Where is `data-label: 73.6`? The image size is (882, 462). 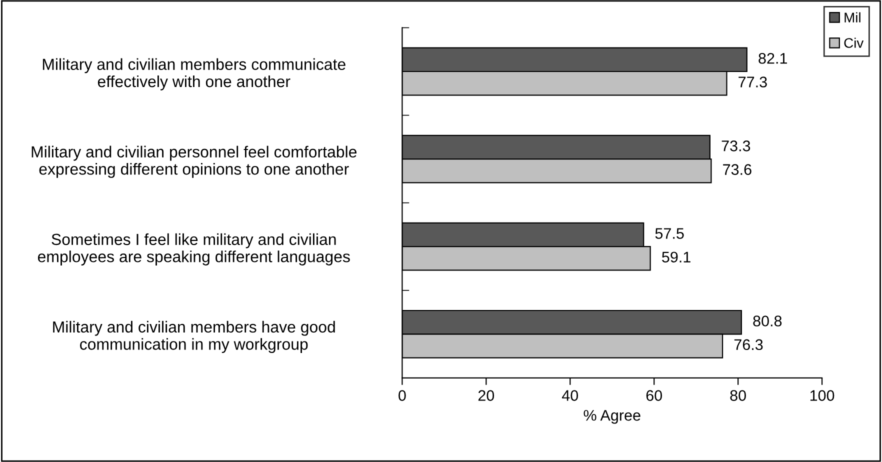
data-label: 73.6 is located at coordinates (737, 169).